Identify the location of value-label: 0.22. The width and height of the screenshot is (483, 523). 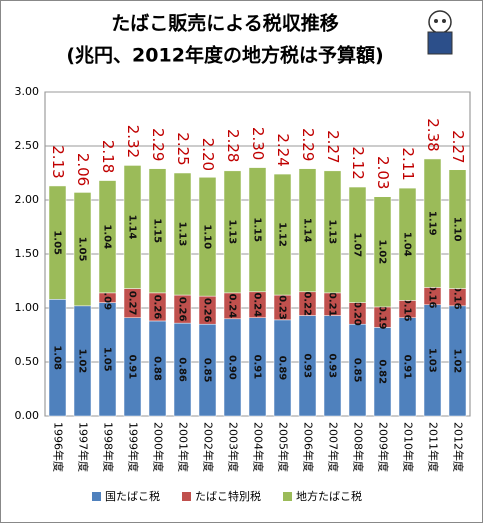
(307, 303).